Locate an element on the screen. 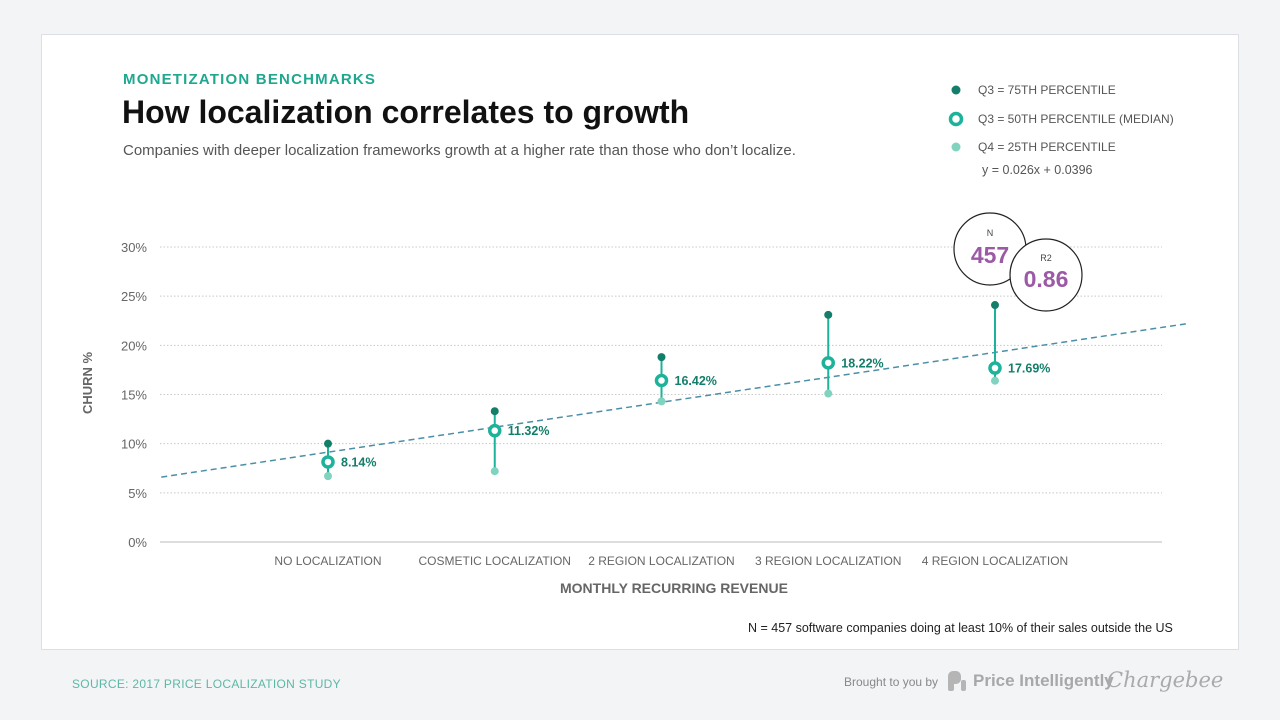  x-tick-label: NO LOCALIZATION is located at coordinates (327, 561).